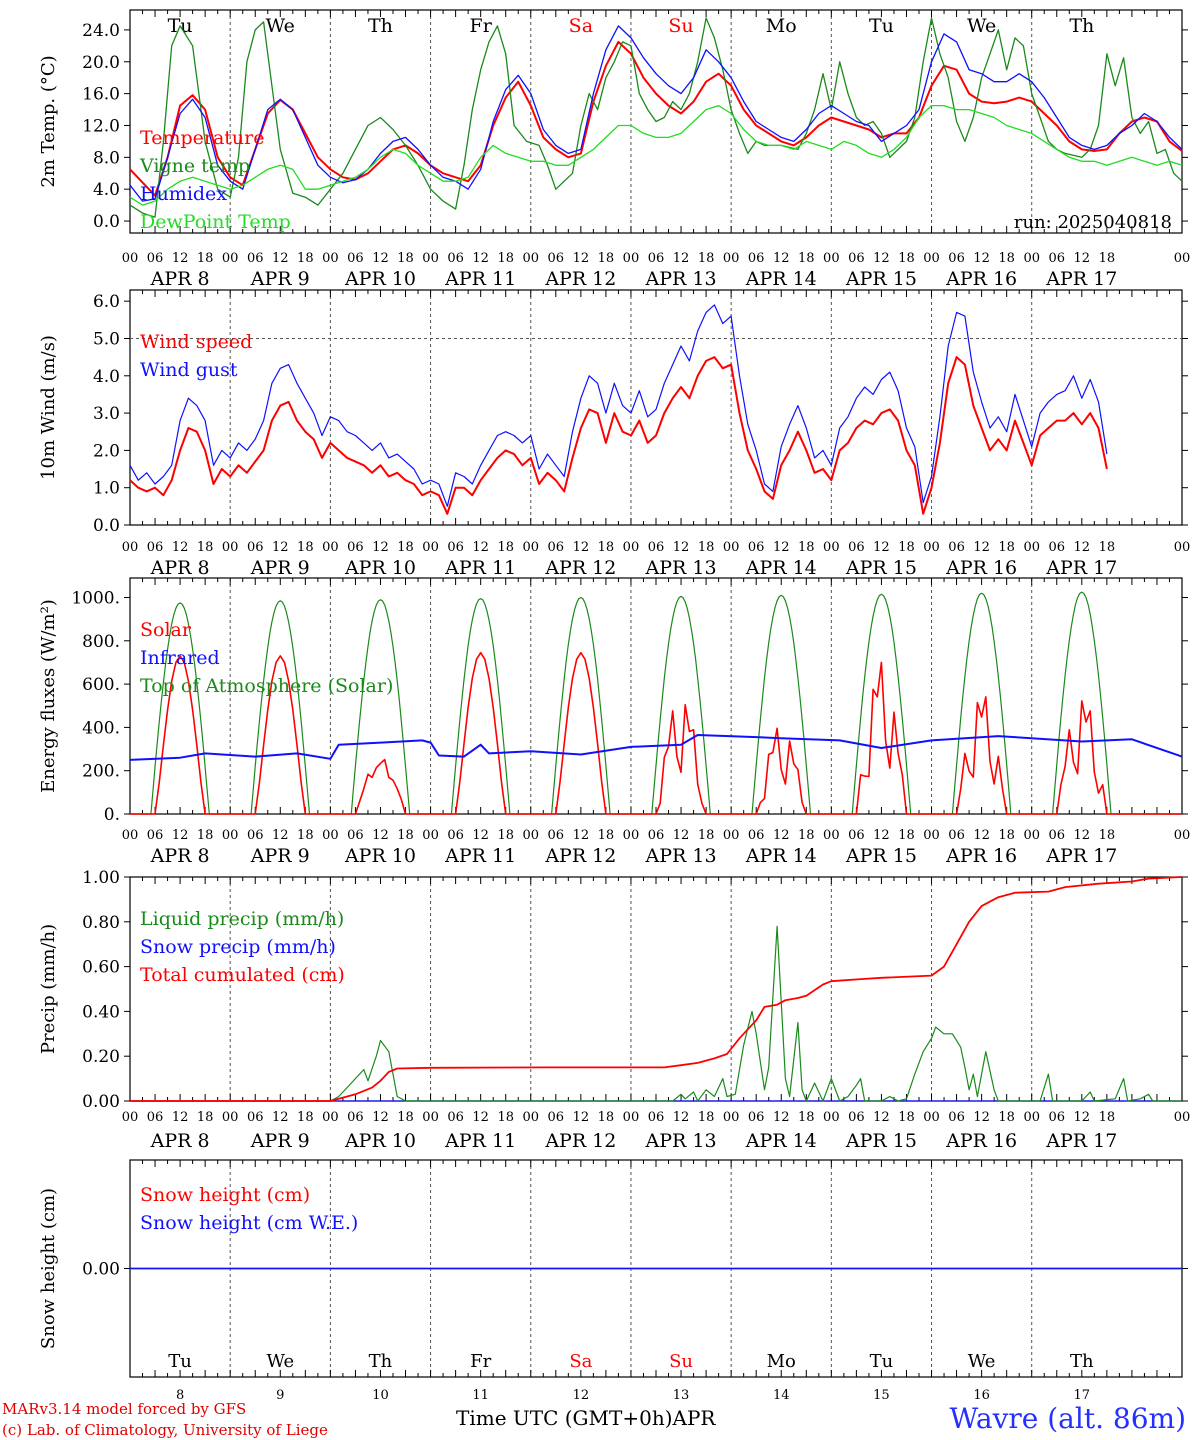 The width and height of the screenshot is (1194, 1440). I want to click on y-tick-label: 0.80, so click(101, 923).